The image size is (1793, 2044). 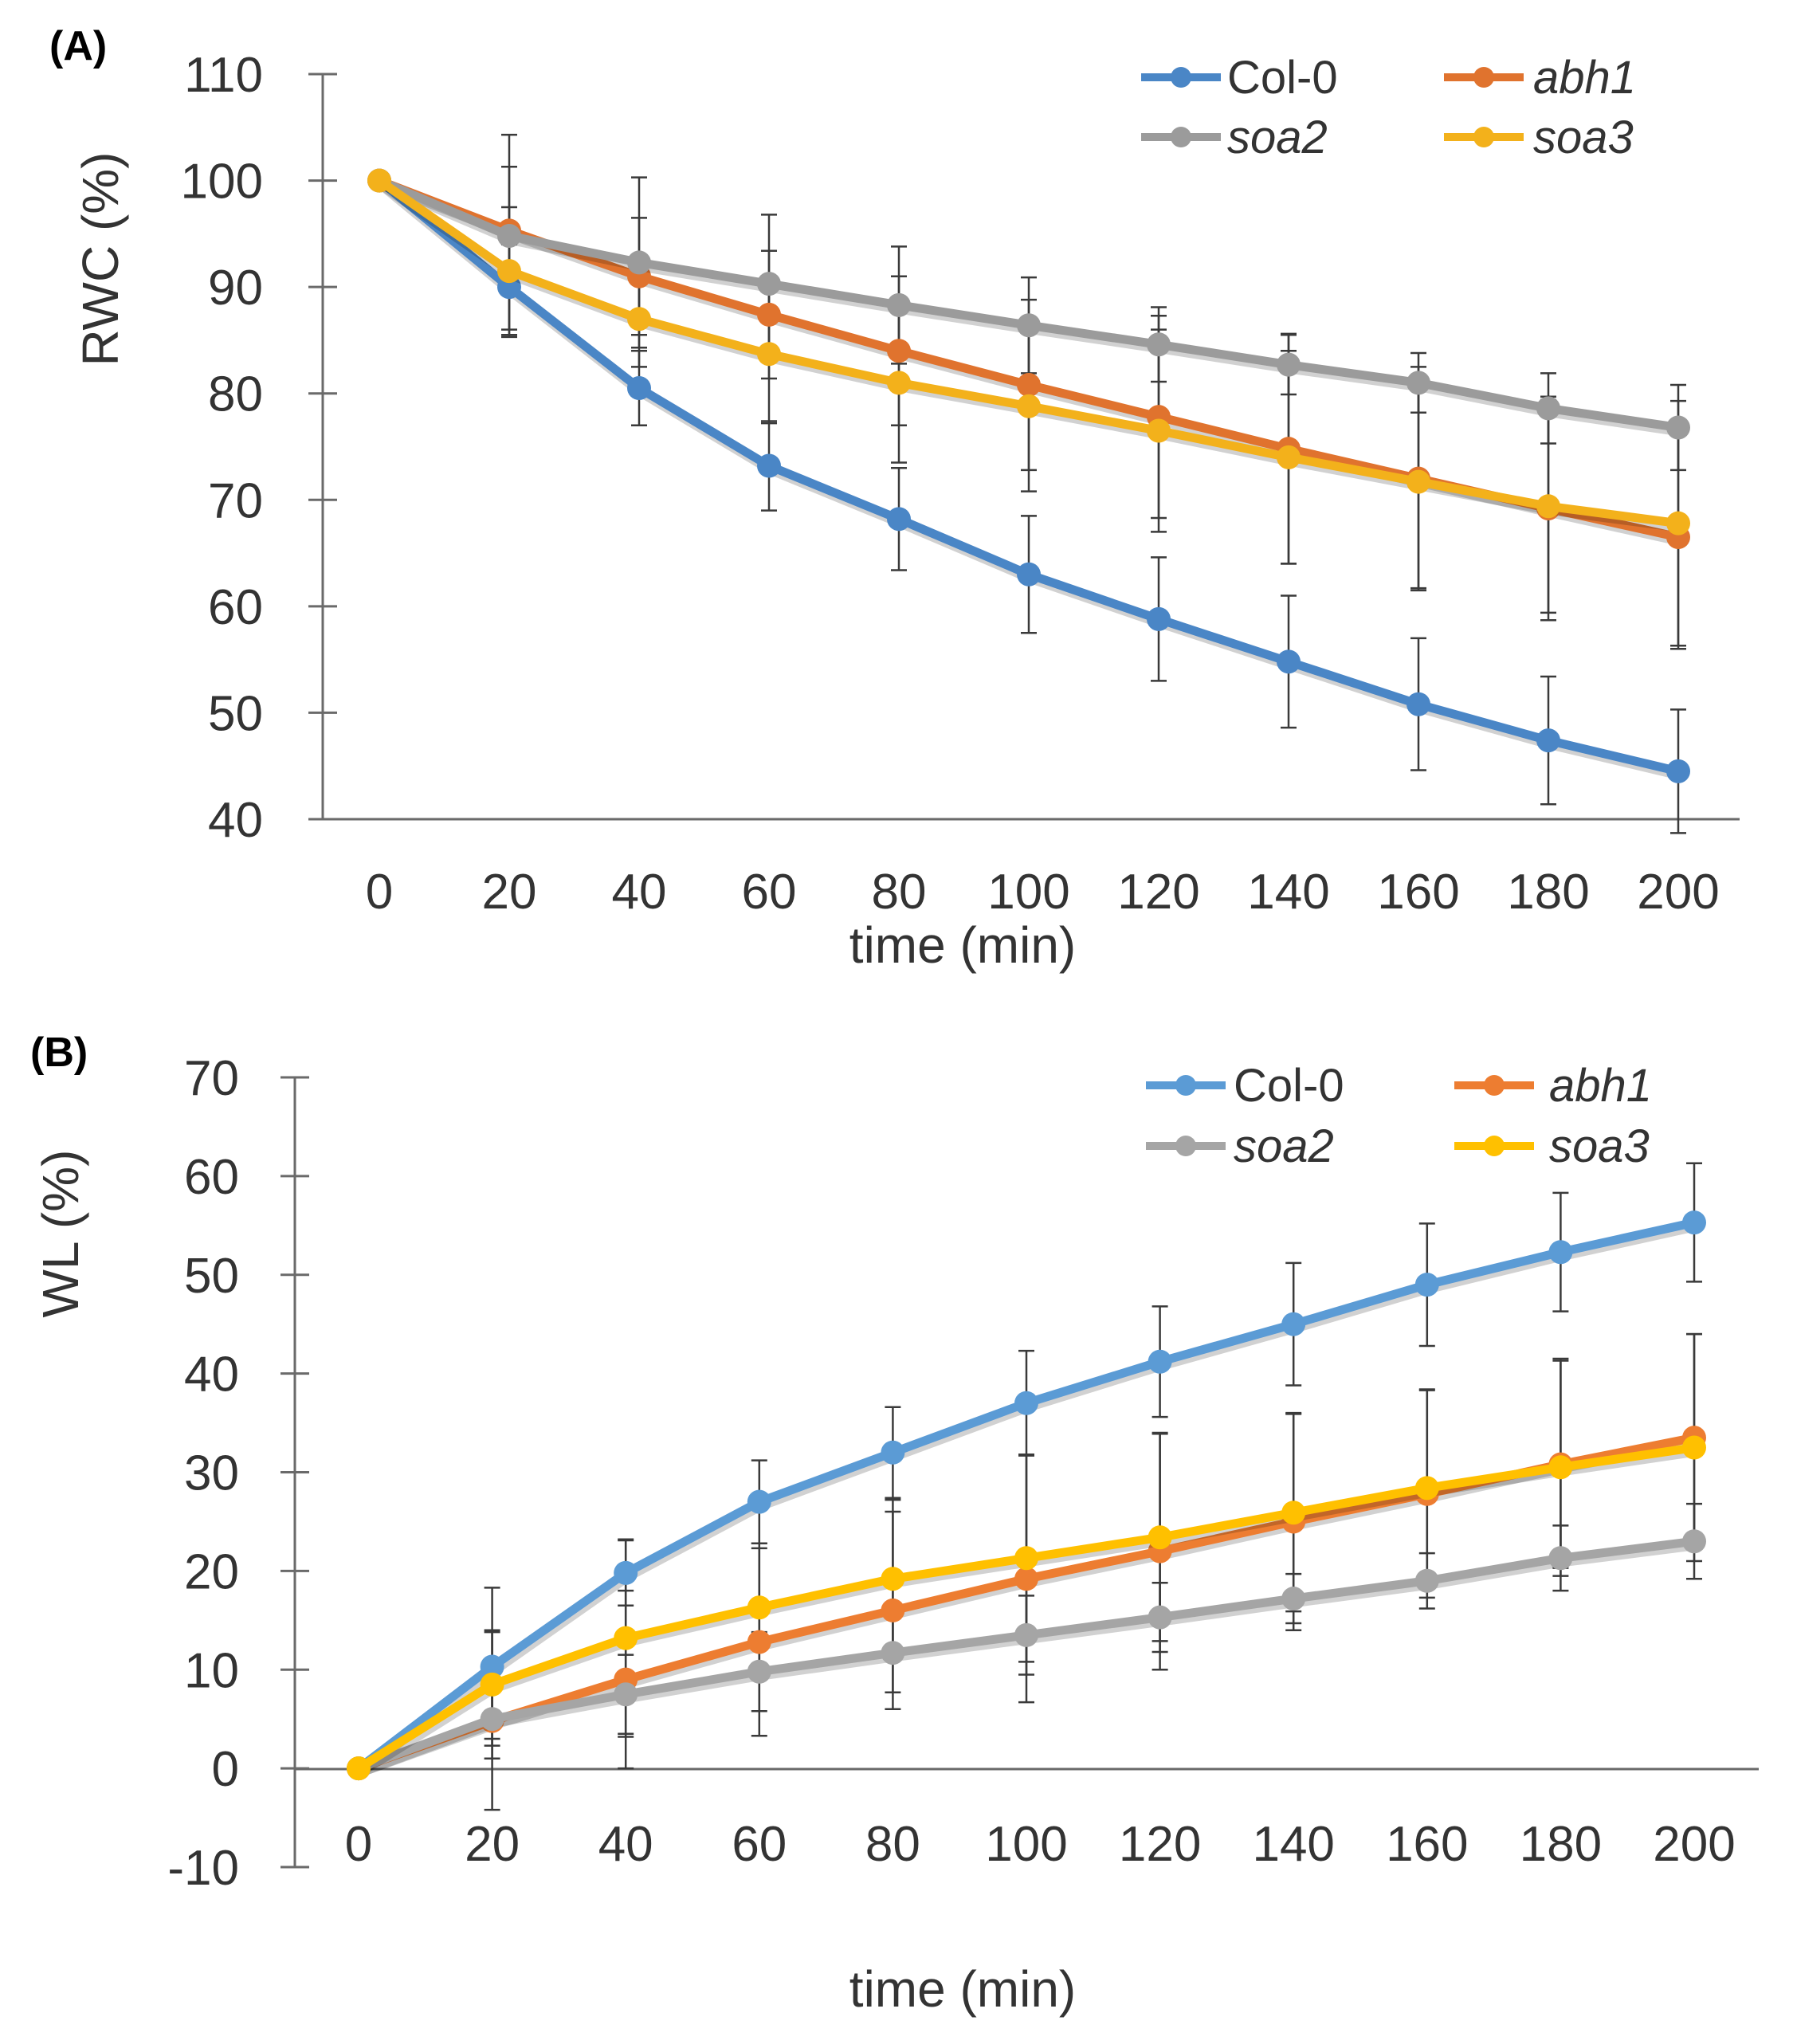 I want to click on x-tick-label: 140, so click(x=1288, y=893).